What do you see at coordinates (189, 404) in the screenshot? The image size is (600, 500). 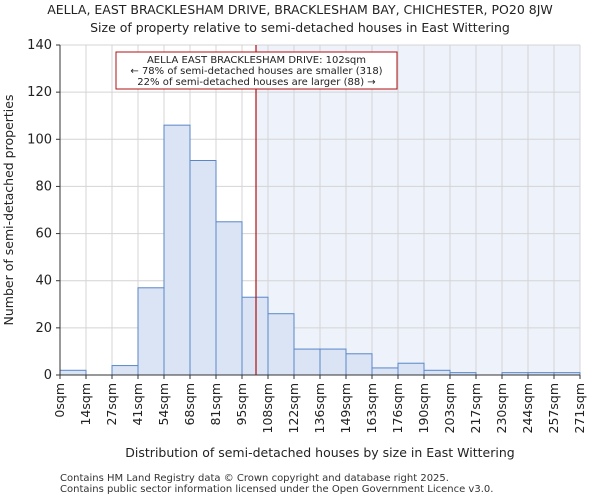 I see `x-tick-label: 68sqm` at bounding box center [189, 404].